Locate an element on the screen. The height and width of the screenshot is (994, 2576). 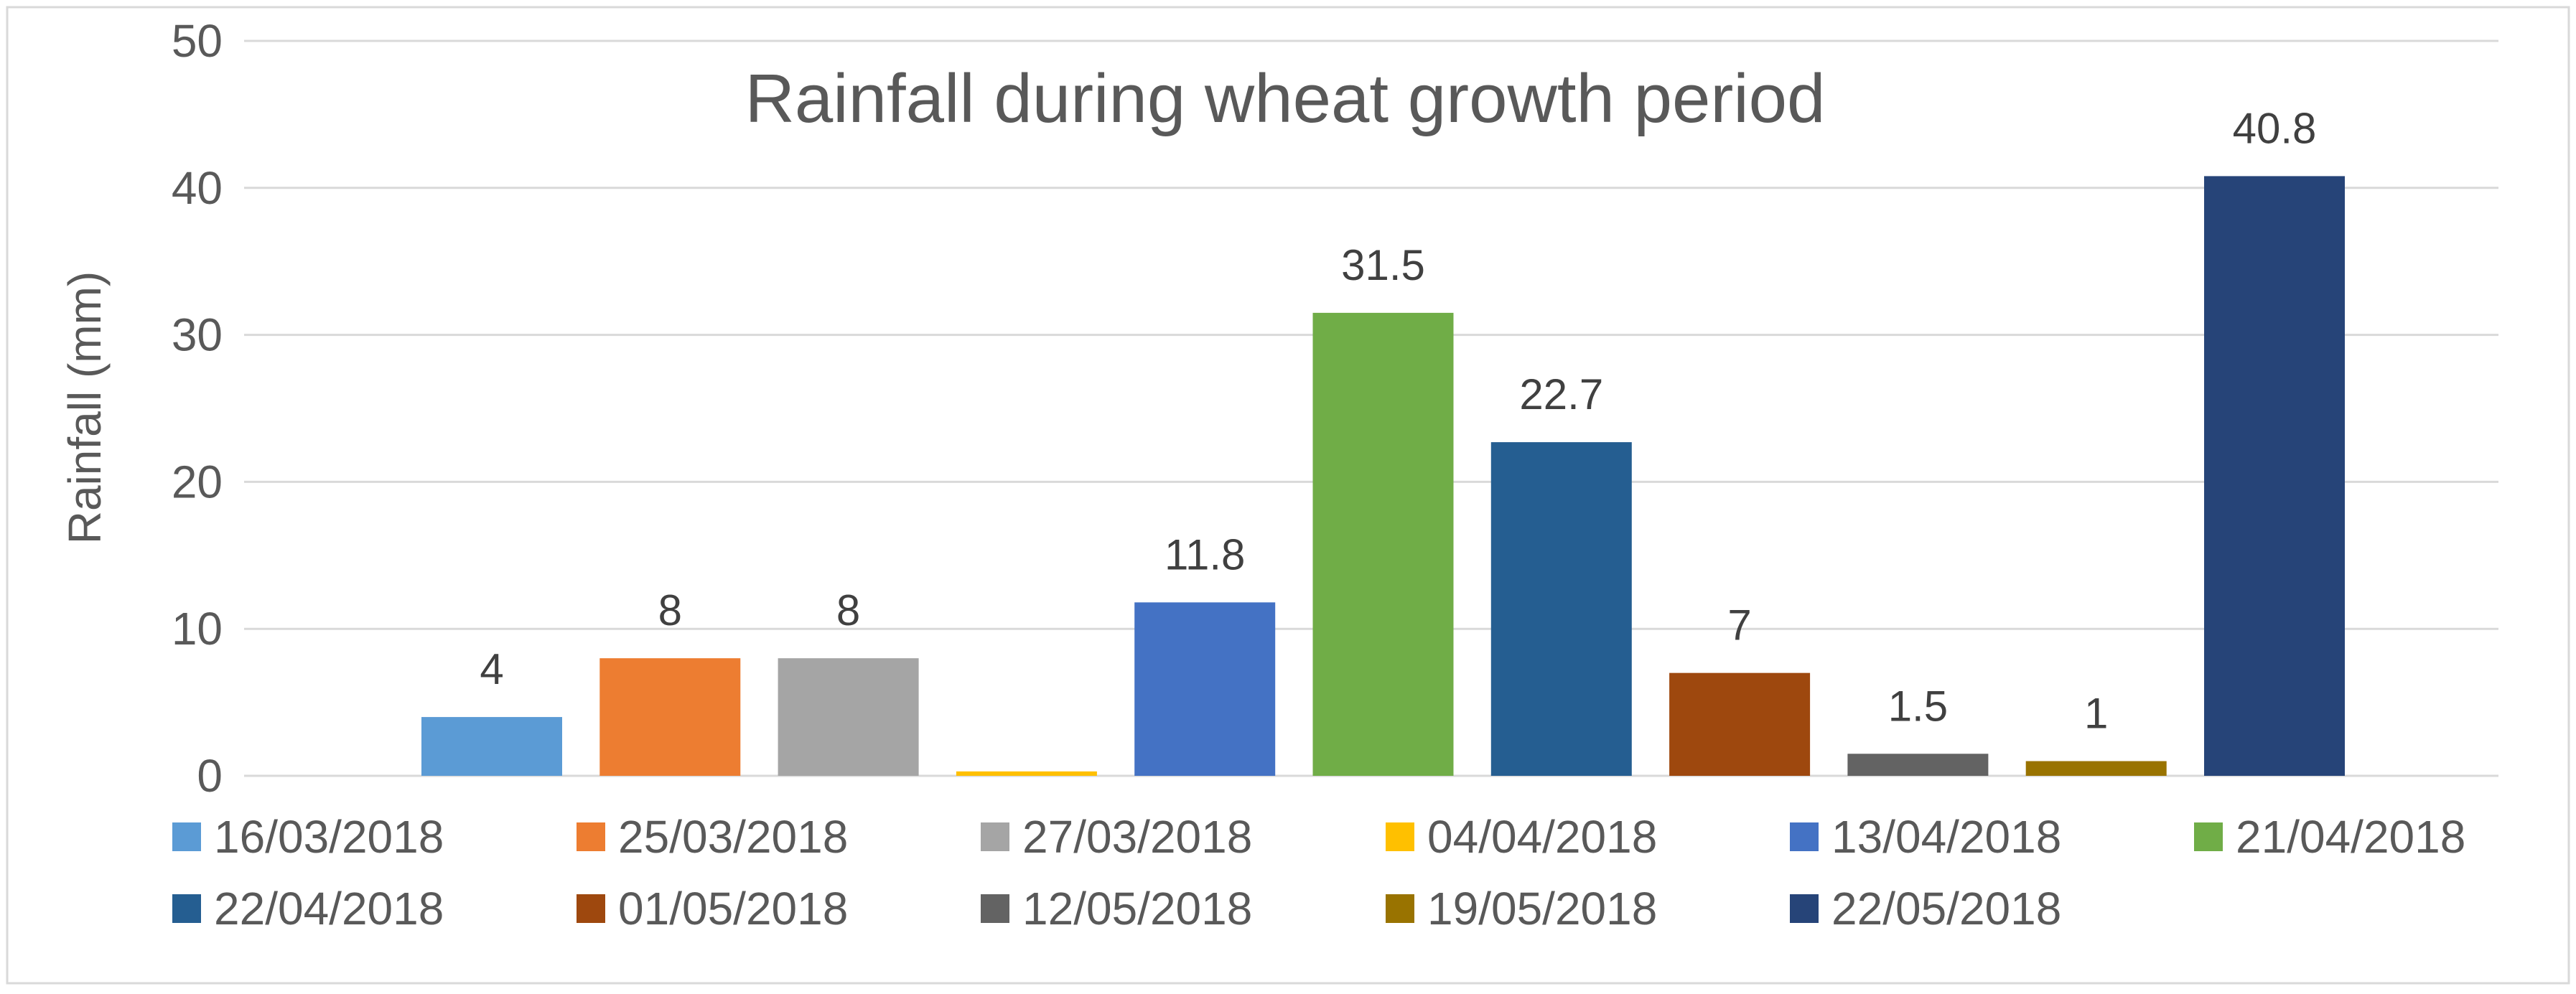
y-tick-label: 40 is located at coordinates (197, 188).